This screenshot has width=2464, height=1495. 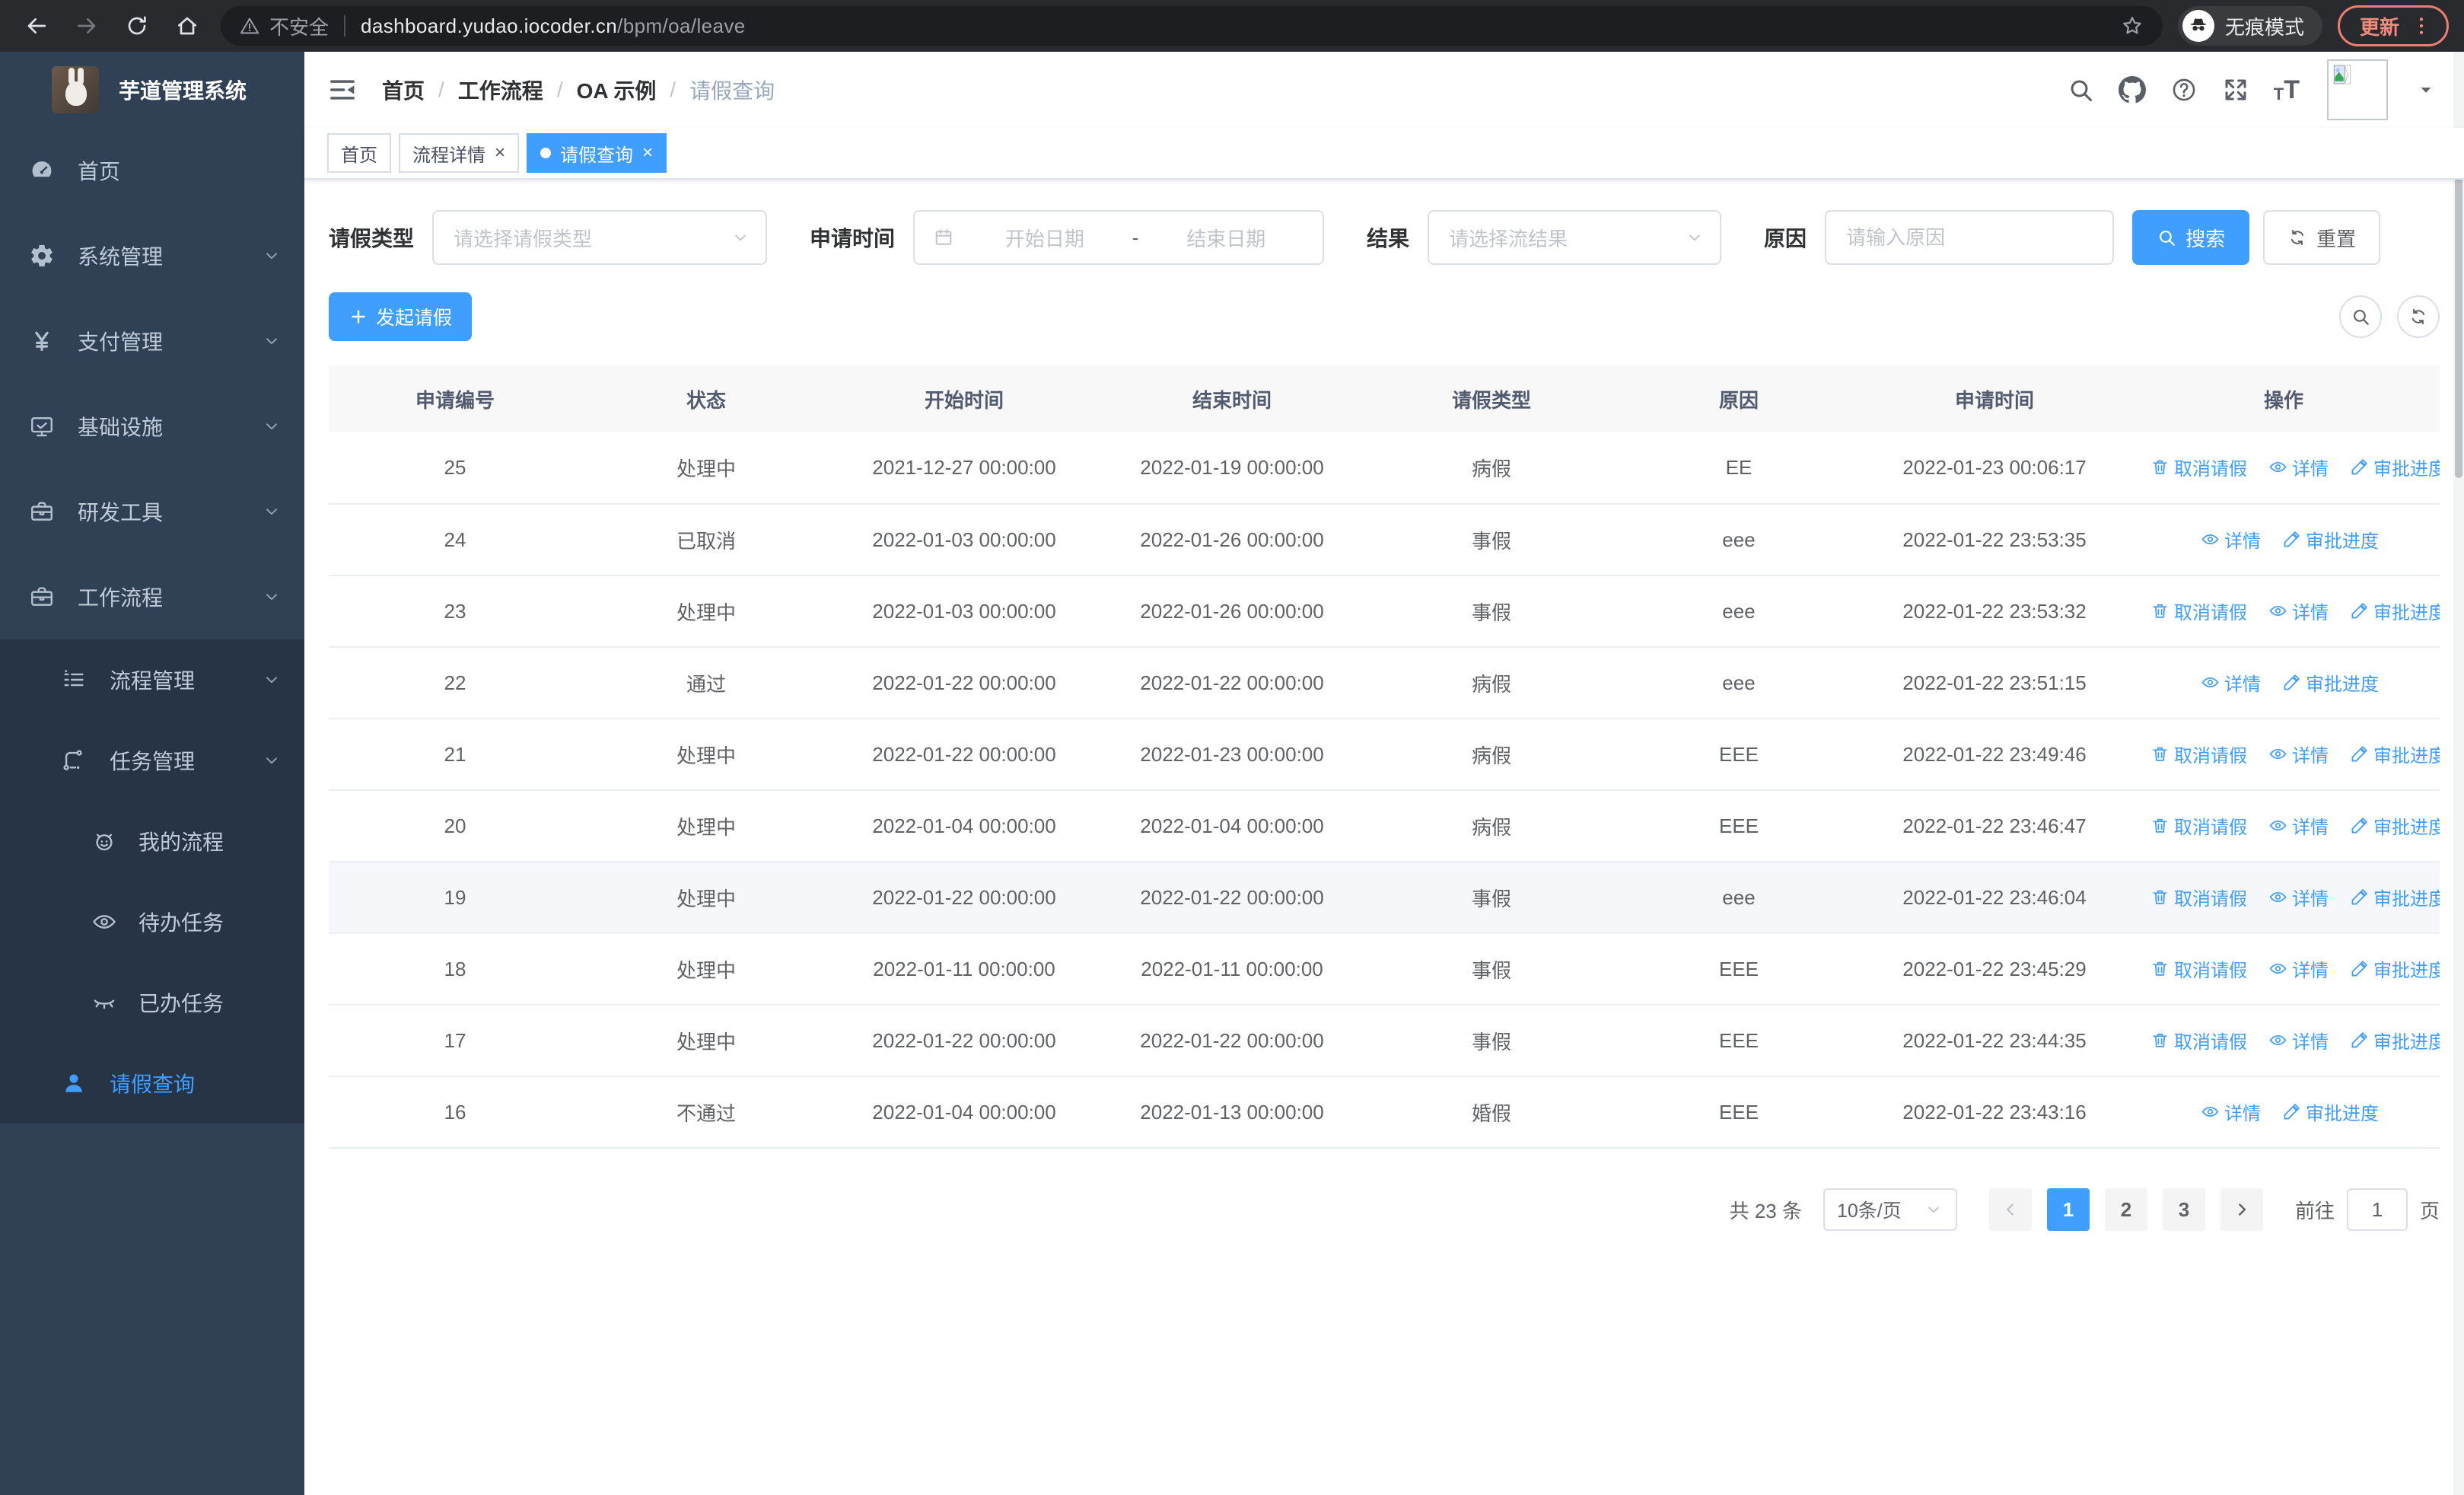 What do you see at coordinates (1994, 469) in the screenshot?
I see `cell-apply-time: 2022-01-23 00:06:17` at bounding box center [1994, 469].